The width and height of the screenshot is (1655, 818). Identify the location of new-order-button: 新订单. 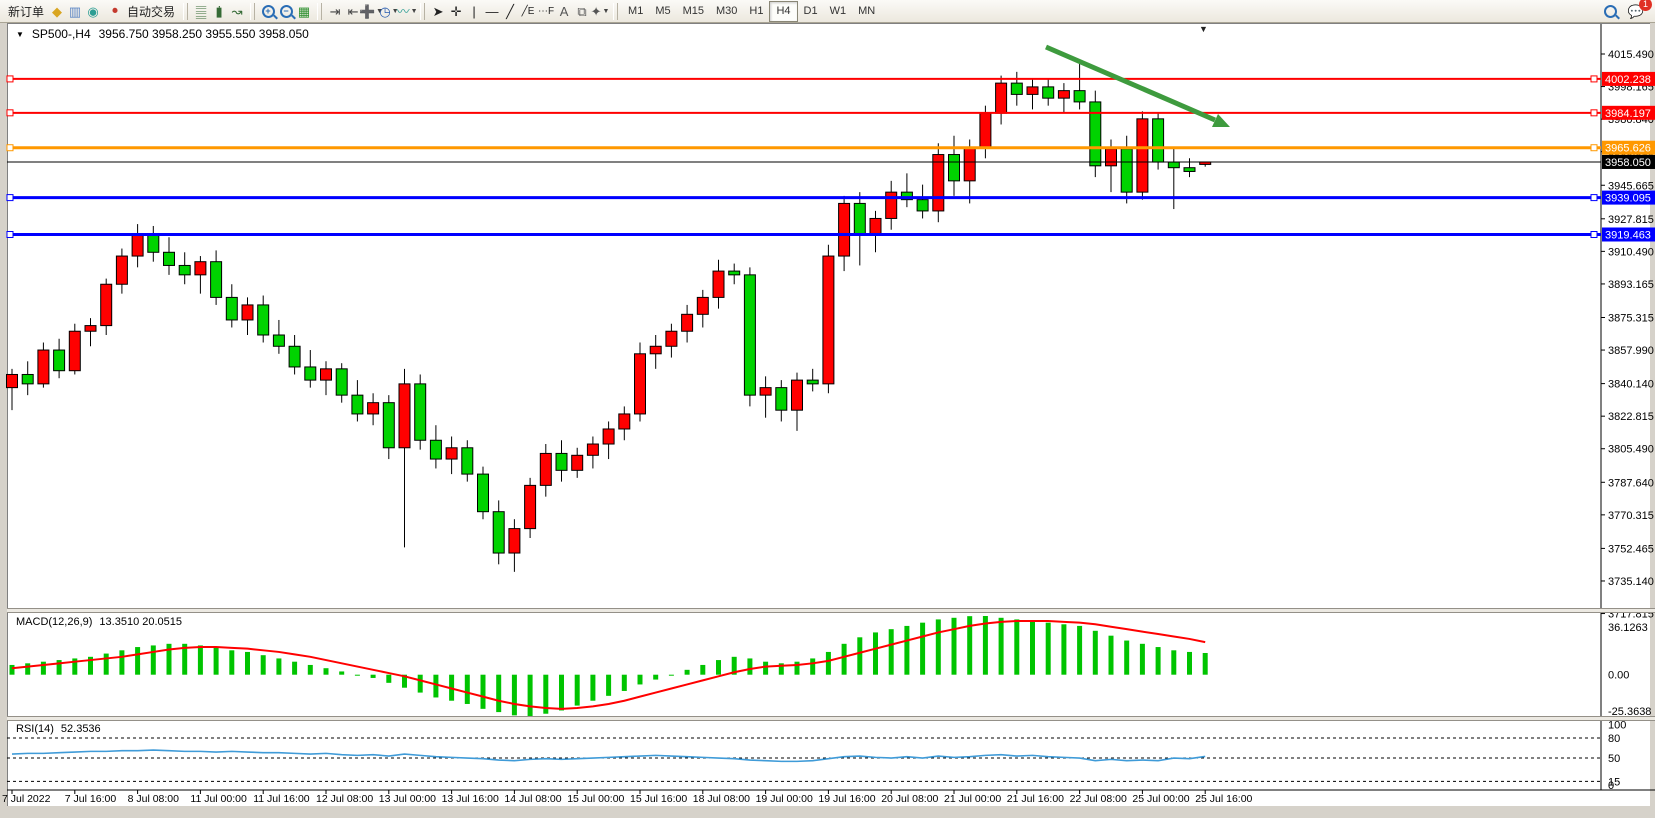
(26, 11).